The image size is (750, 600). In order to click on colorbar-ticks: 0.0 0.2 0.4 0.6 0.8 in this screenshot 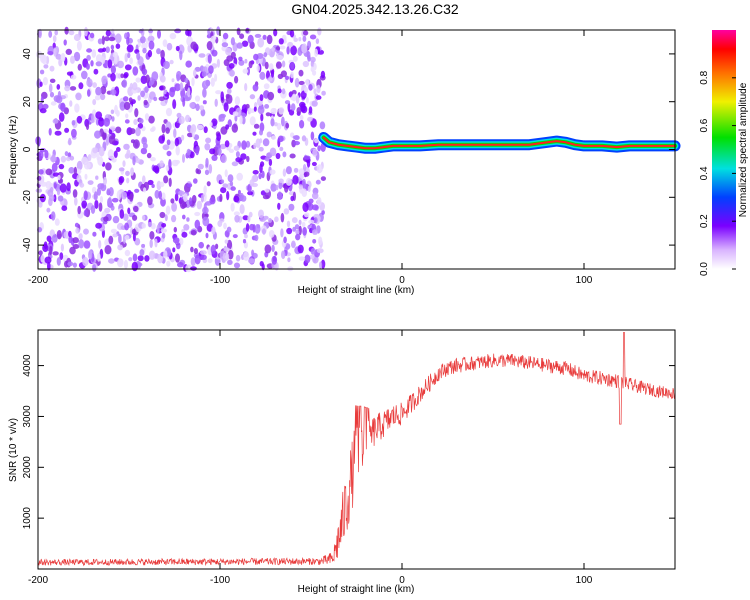, I will do `click(717, 173)`.